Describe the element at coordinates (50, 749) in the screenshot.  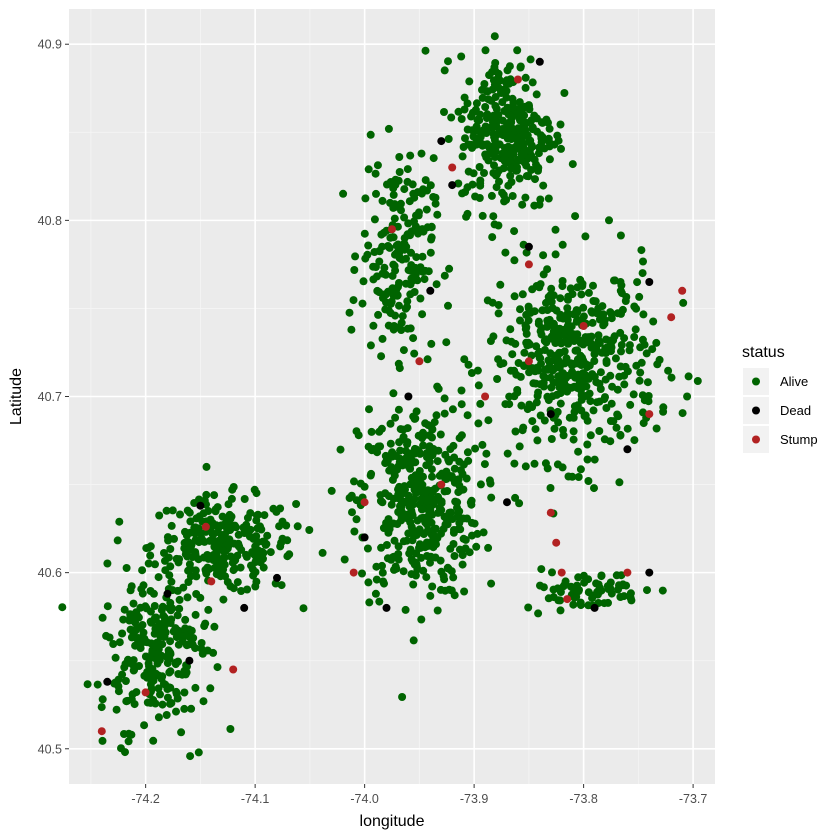
I see `y-tick-label: 40.5` at that location.